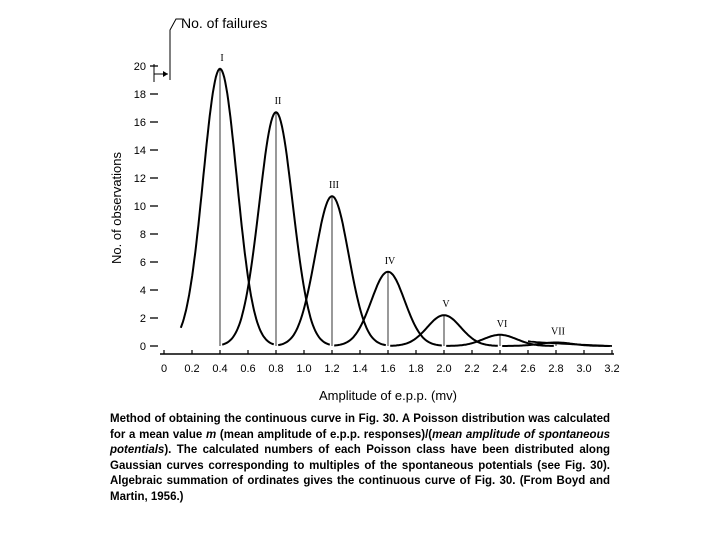 This screenshot has height=540, width=720. Describe the element at coordinates (360, 442) in the screenshot. I see `caption-italic: mean amplitude of spontaneous potentials` at that location.